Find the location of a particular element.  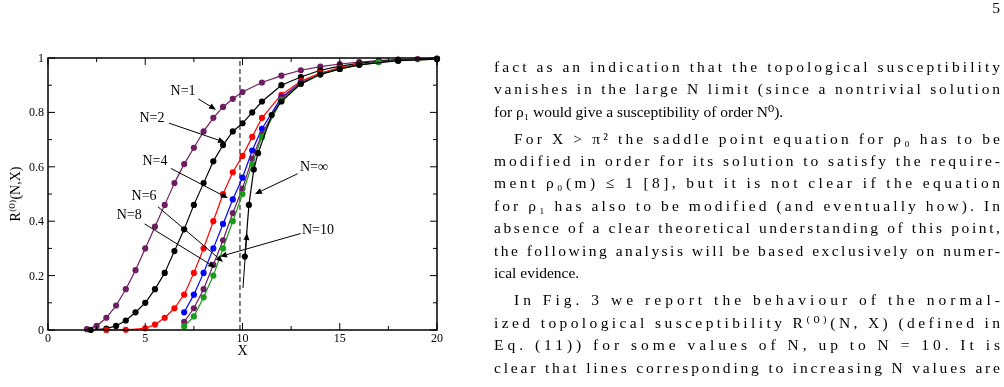

y-tick-label: 0.8 is located at coordinates (36, 112).